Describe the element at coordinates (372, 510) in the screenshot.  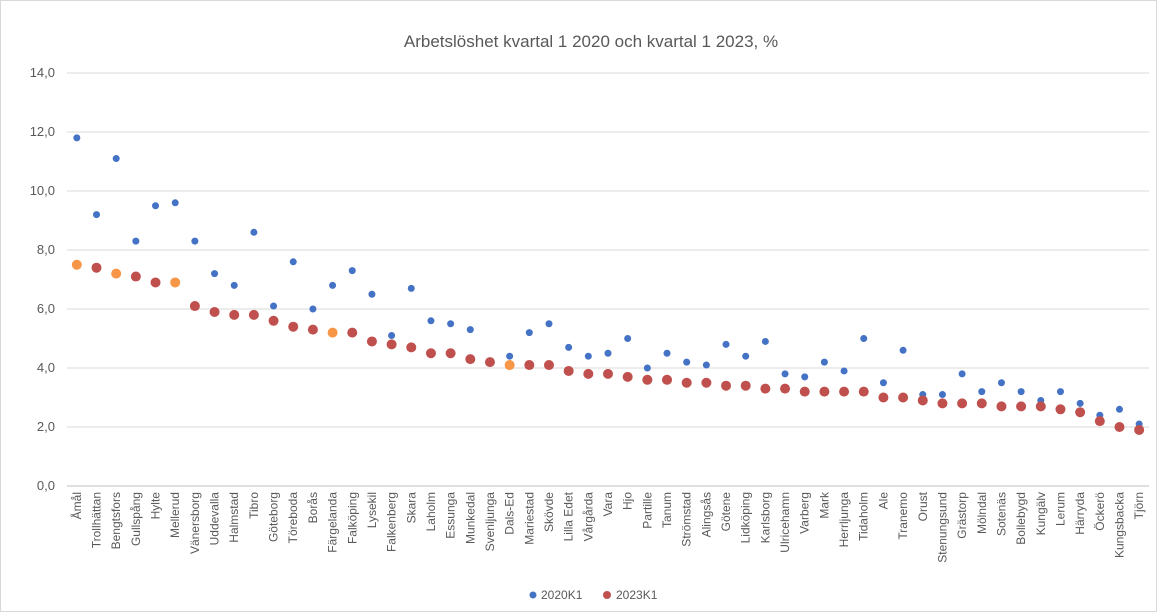
I see `x-tick-label: Lysekil` at that location.